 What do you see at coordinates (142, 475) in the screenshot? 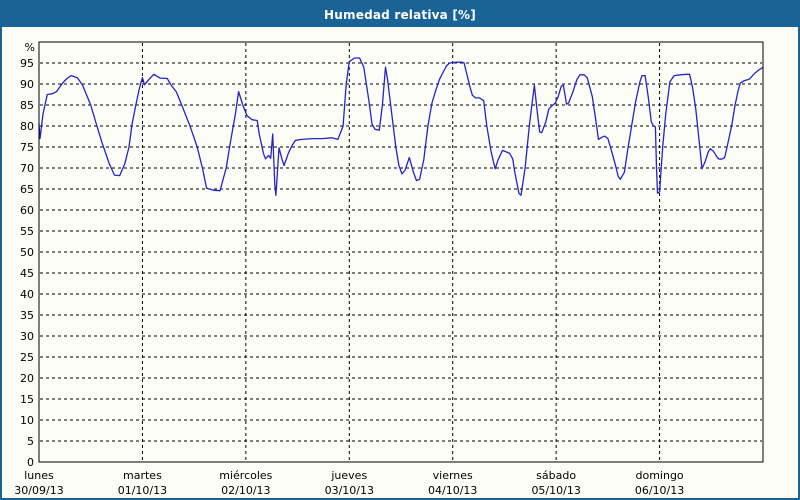
I see `x-tick-weekday: martes` at bounding box center [142, 475].